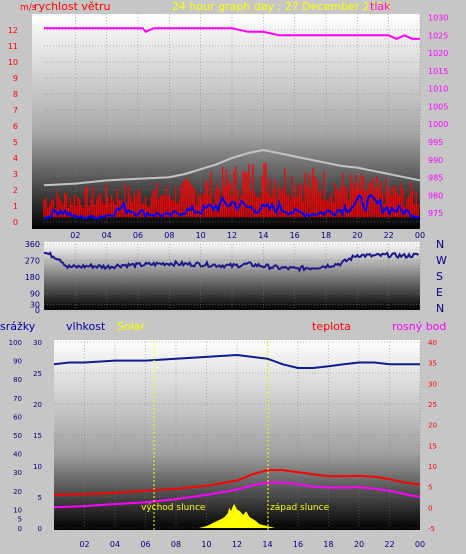 The image size is (466, 554). Describe the element at coordinates (131, 326) in the screenshot. I see `solar-axis-label: Solar` at that location.